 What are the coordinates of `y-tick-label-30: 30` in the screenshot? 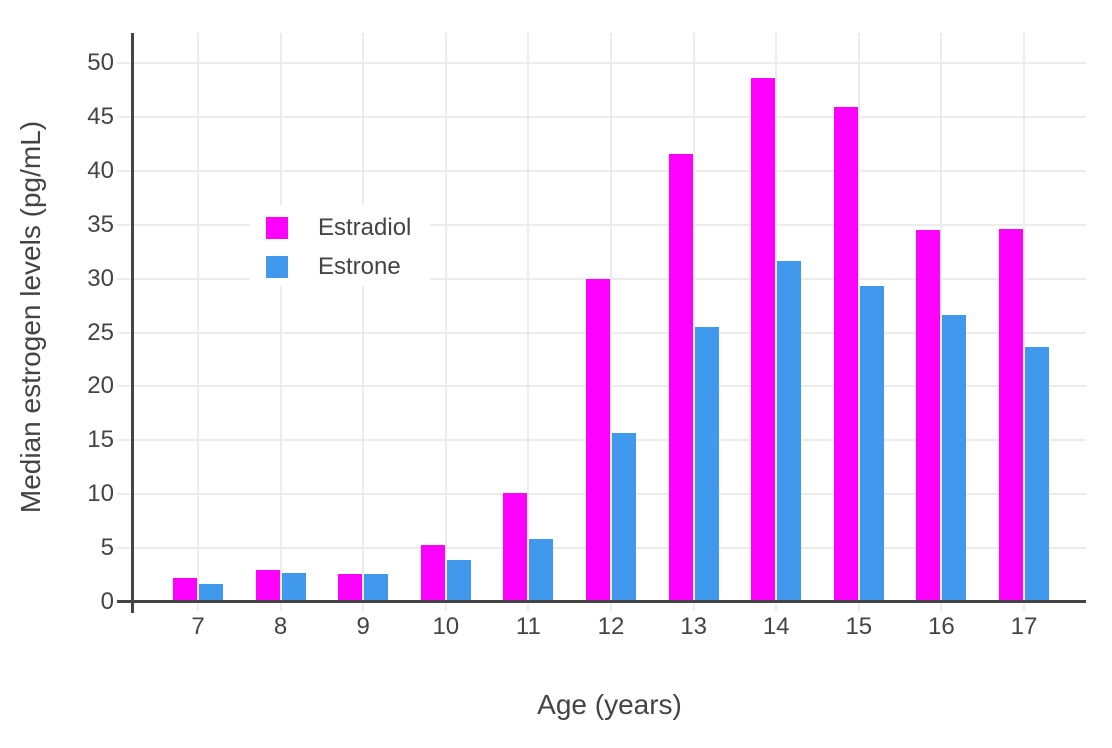 It's located at (100, 278).